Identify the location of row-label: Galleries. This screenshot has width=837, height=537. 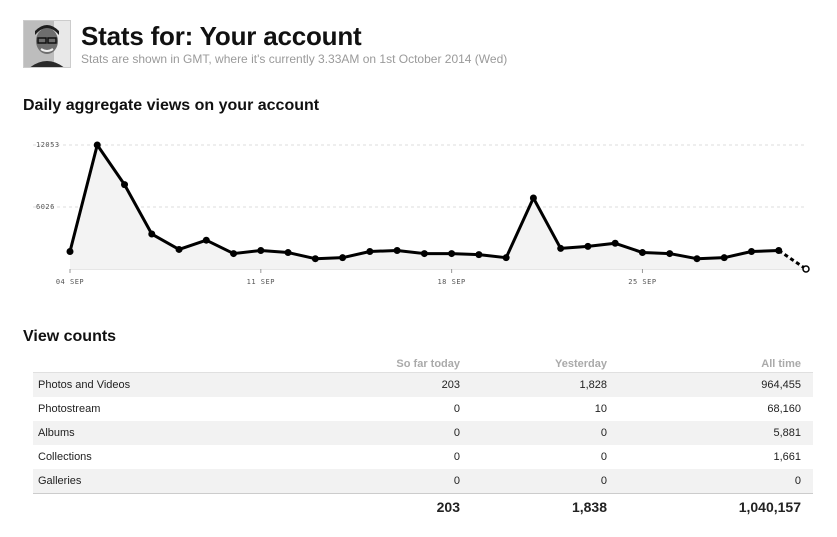
(60, 481).